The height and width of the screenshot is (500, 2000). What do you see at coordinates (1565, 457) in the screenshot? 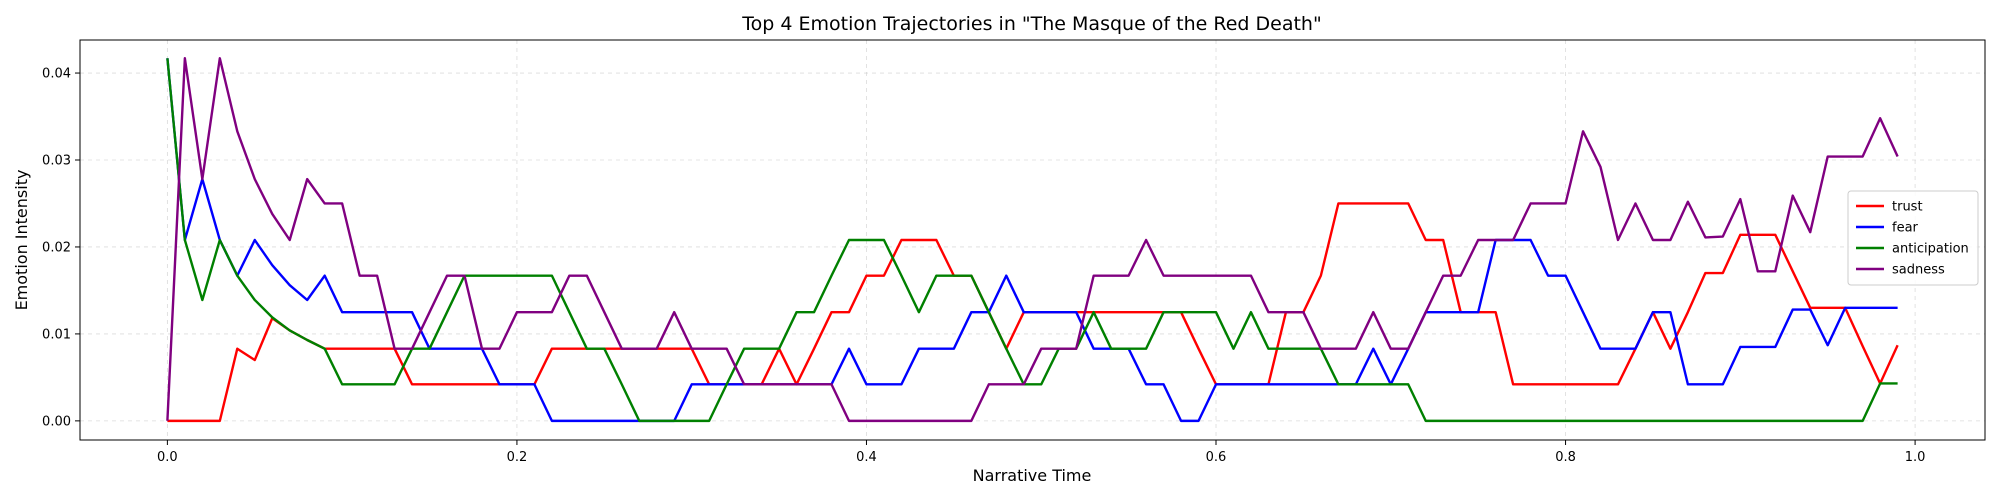
I see `x-tick-label: 0.8` at bounding box center [1565, 457].